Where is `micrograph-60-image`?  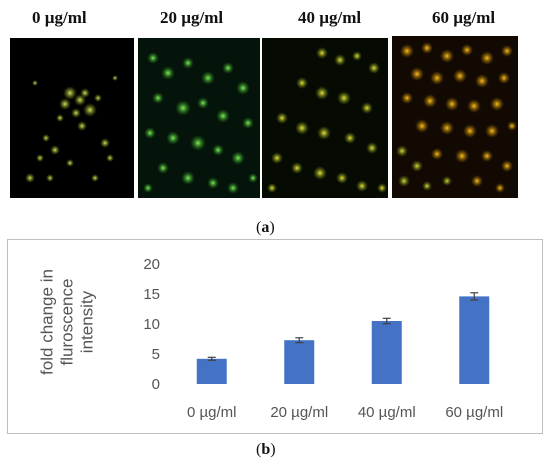
micrograph-60-image is located at coordinates (455, 117).